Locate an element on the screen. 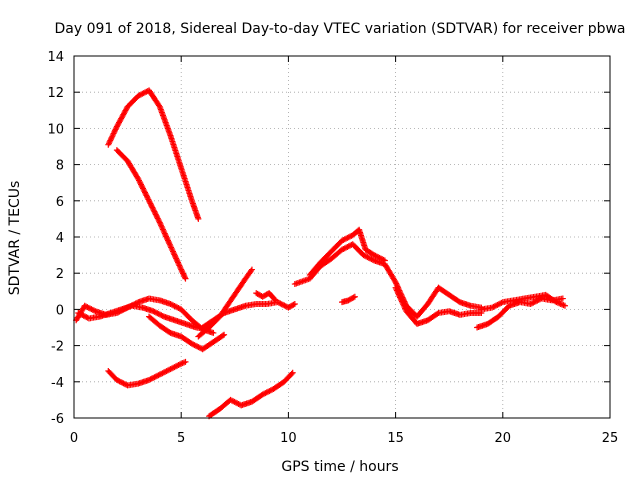  y-tick-label-3: 0 is located at coordinates (60, 310).